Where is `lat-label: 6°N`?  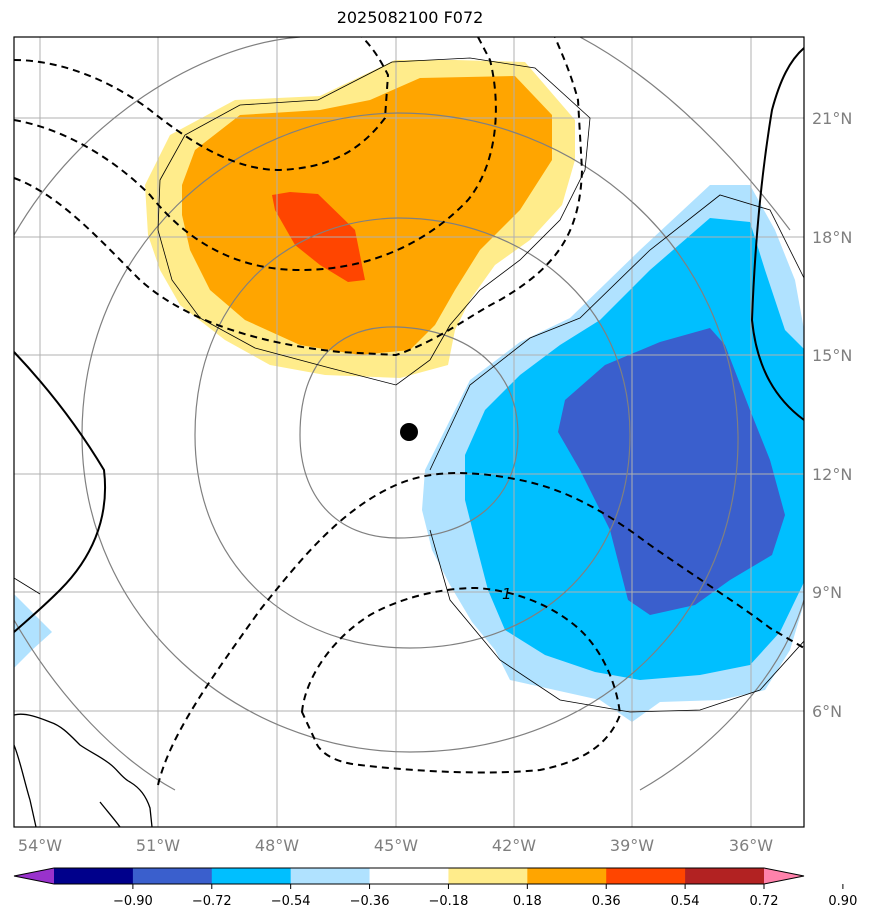
lat-label: 6°N is located at coordinates (827, 711).